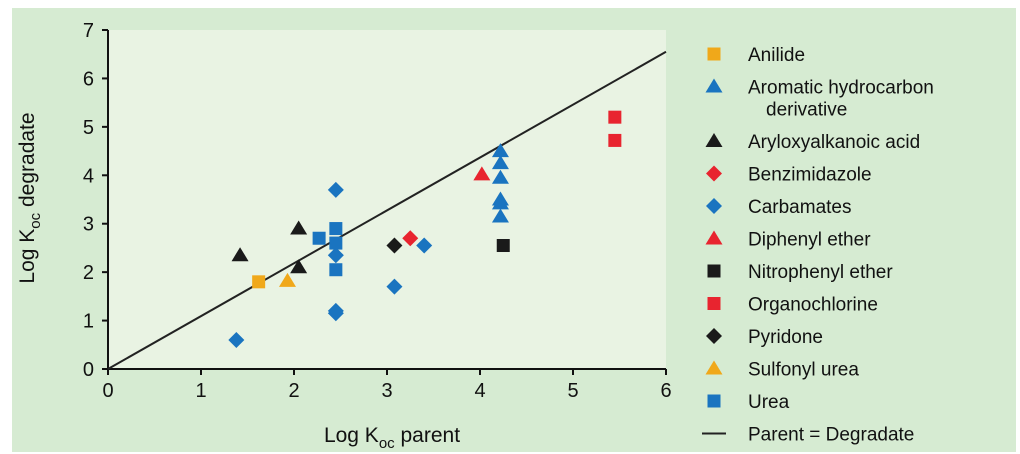 This screenshot has height=454, width=1020. What do you see at coordinates (572, 391) in the screenshot?
I see `x-tick-label: 5` at bounding box center [572, 391].